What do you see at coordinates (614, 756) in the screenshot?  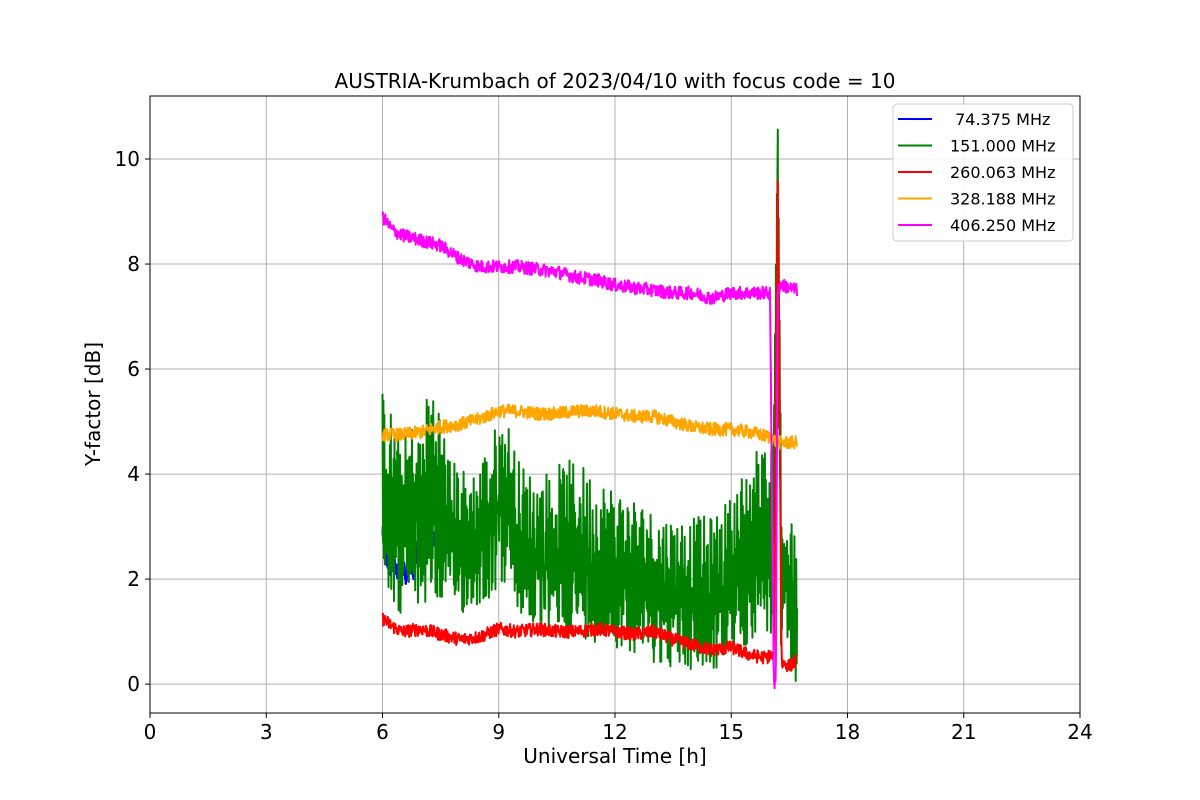 I see `x-axis-label: Universal Time [h]` at bounding box center [614, 756].